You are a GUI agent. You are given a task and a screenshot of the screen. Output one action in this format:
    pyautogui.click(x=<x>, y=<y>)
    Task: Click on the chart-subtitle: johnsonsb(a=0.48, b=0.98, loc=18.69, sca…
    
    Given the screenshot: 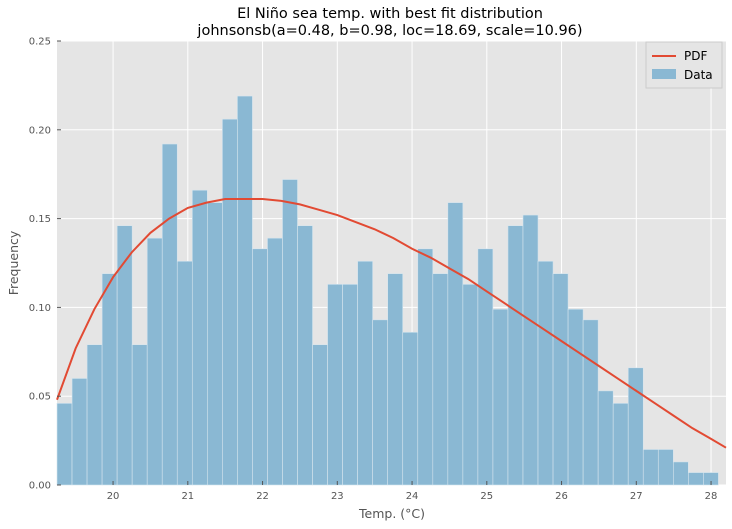 What is the action you would take?
    pyautogui.click(x=389, y=31)
    